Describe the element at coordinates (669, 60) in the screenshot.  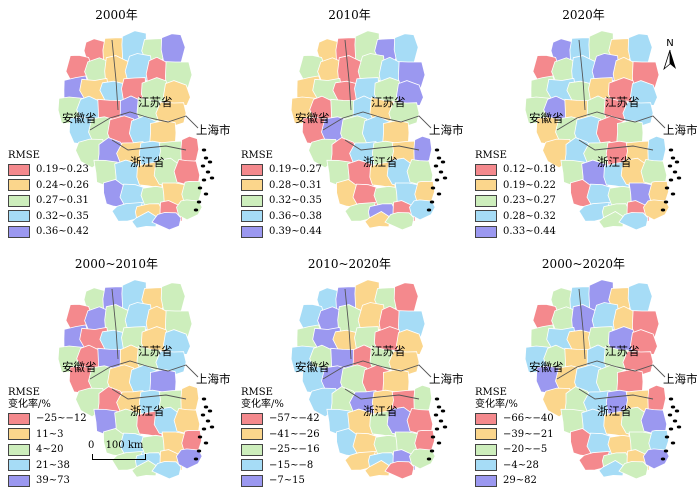
I see `north-arrow-icon` at that location.